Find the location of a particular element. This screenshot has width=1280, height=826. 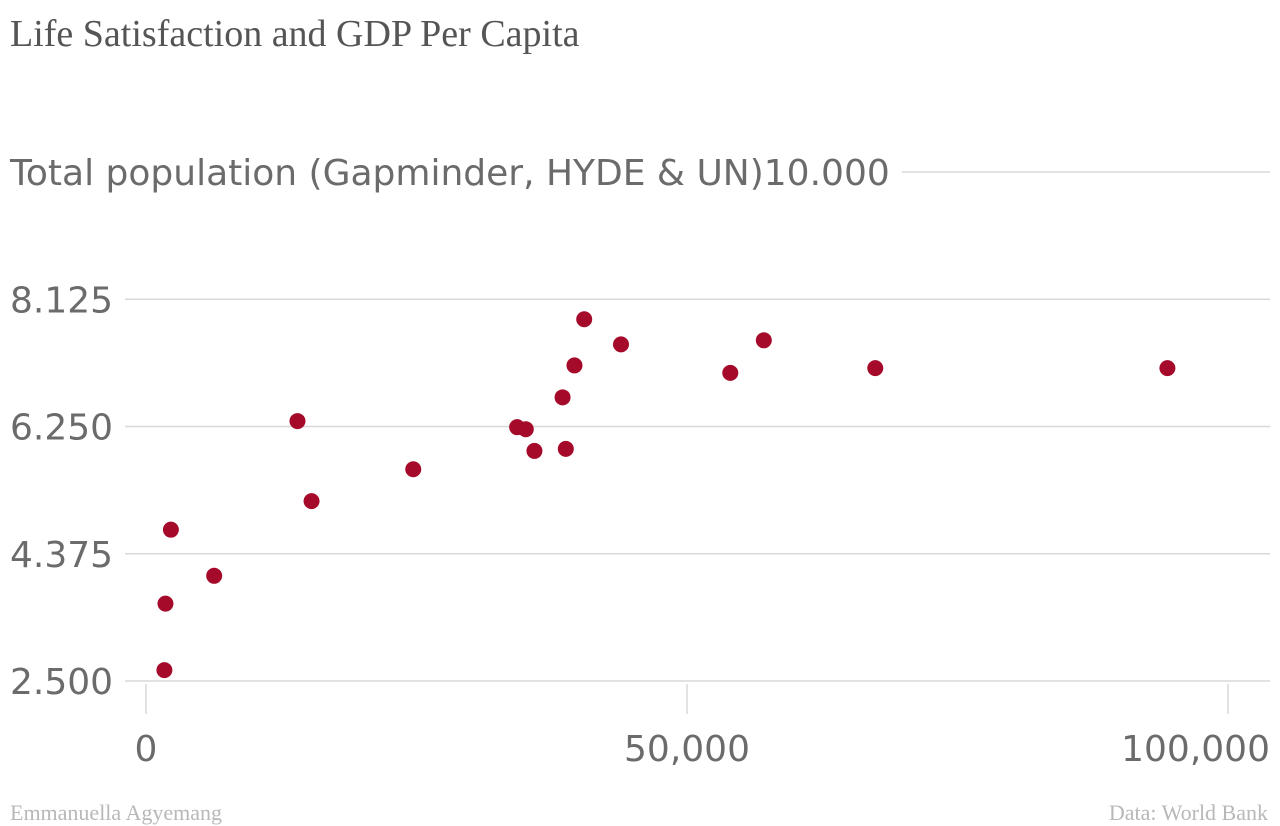

y-tick-label: 8.125 is located at coordinates (61, 300).